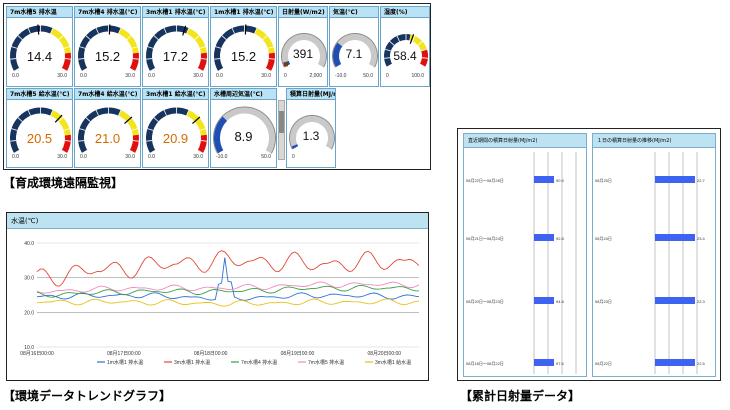  I want to click on dashboard-scrollbar, so click(281, 130).